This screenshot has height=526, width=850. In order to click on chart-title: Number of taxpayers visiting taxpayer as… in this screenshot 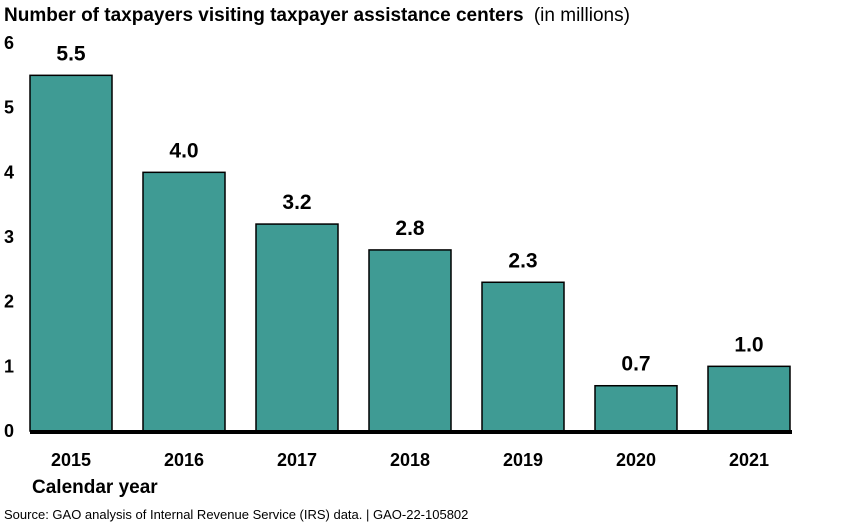, I will do `click(317, 15)`.